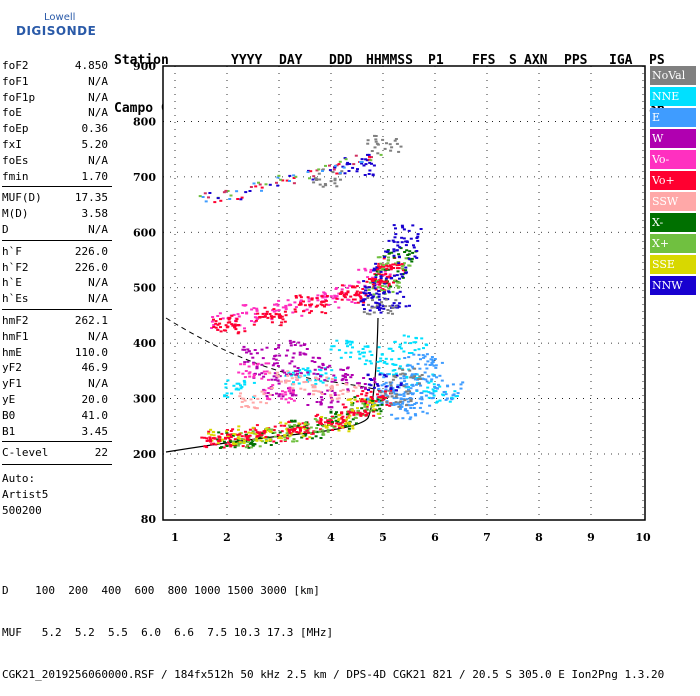 The image size is (700, 696). What do you see at coordinates (19, 97) in the screenshot?
I see `param-name: foF1p` at bounding box center [19, 97].